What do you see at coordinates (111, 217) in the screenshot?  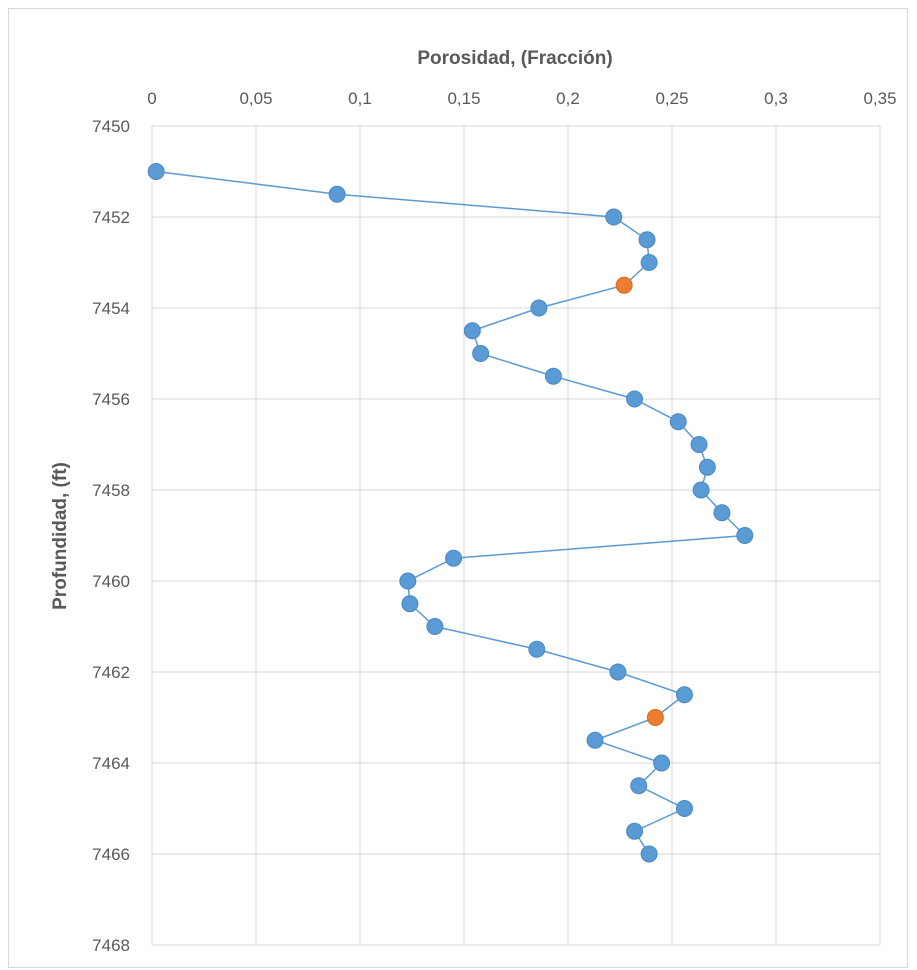 I see `y-tick-label: 7452` at bounding box center [111, 217].